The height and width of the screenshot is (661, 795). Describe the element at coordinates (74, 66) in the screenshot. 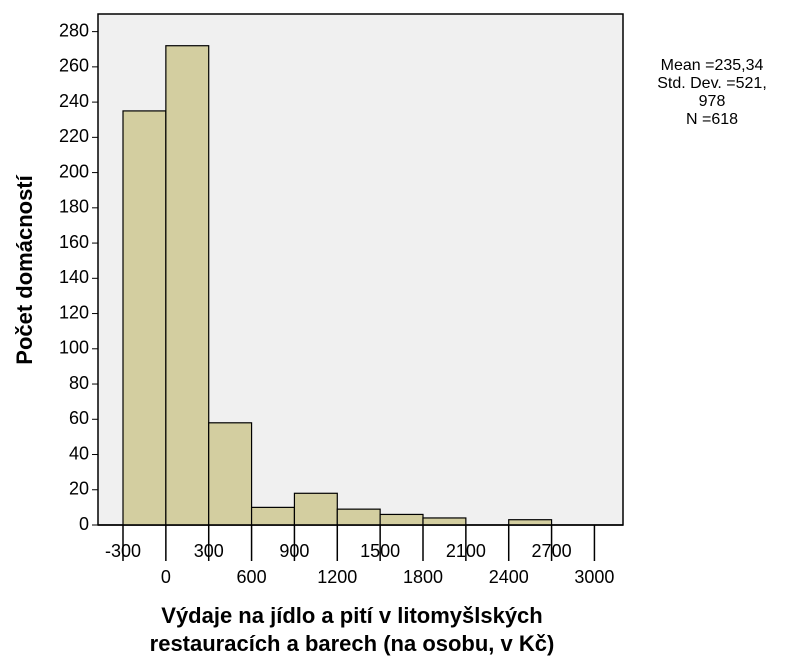

I see `y-tick-label: 260` at that location.